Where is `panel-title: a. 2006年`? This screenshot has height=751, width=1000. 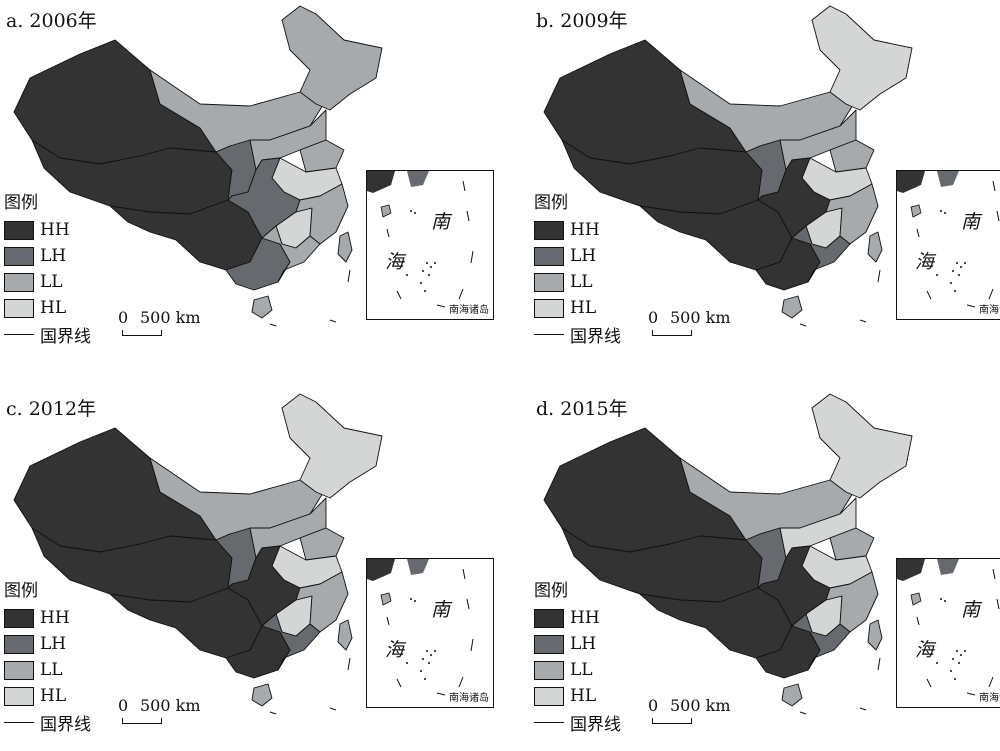 panel-title: a. 2006年 is located at coordinates (51, 21).